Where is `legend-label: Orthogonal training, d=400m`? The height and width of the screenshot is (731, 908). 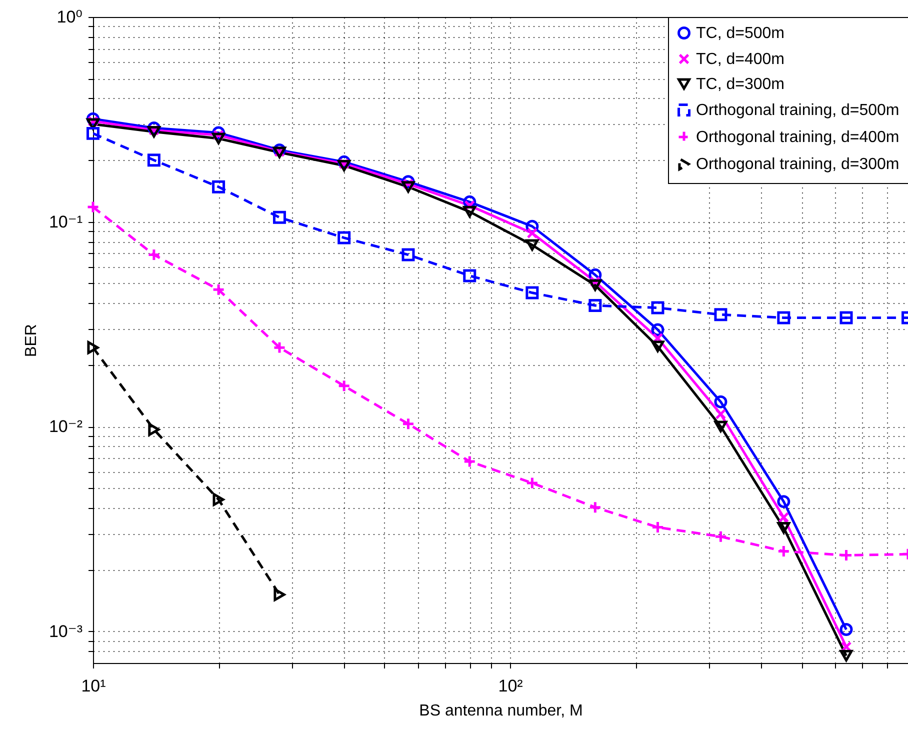
legend-label: Orthogonal training, d=400m is located at coordinates (798, 137).